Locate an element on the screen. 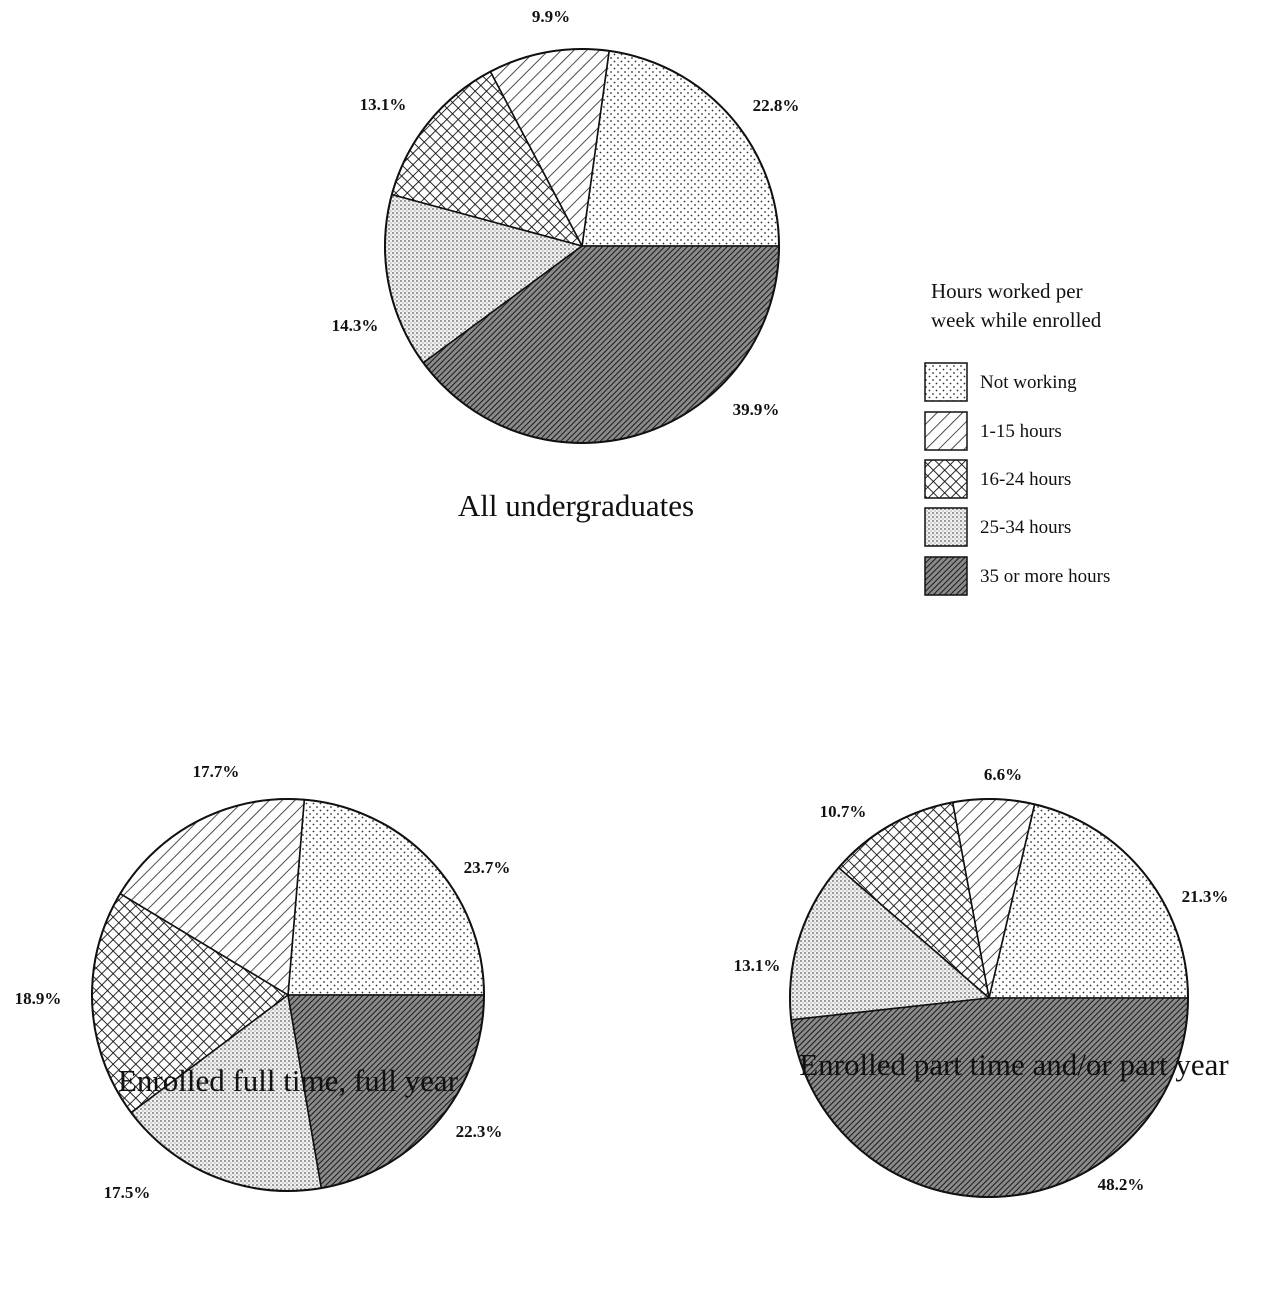 The image size is (1273, 1292). pie-label-full-time-full-year-35-or-more-hours: 22.3% is located at coordinates (479, 1131).